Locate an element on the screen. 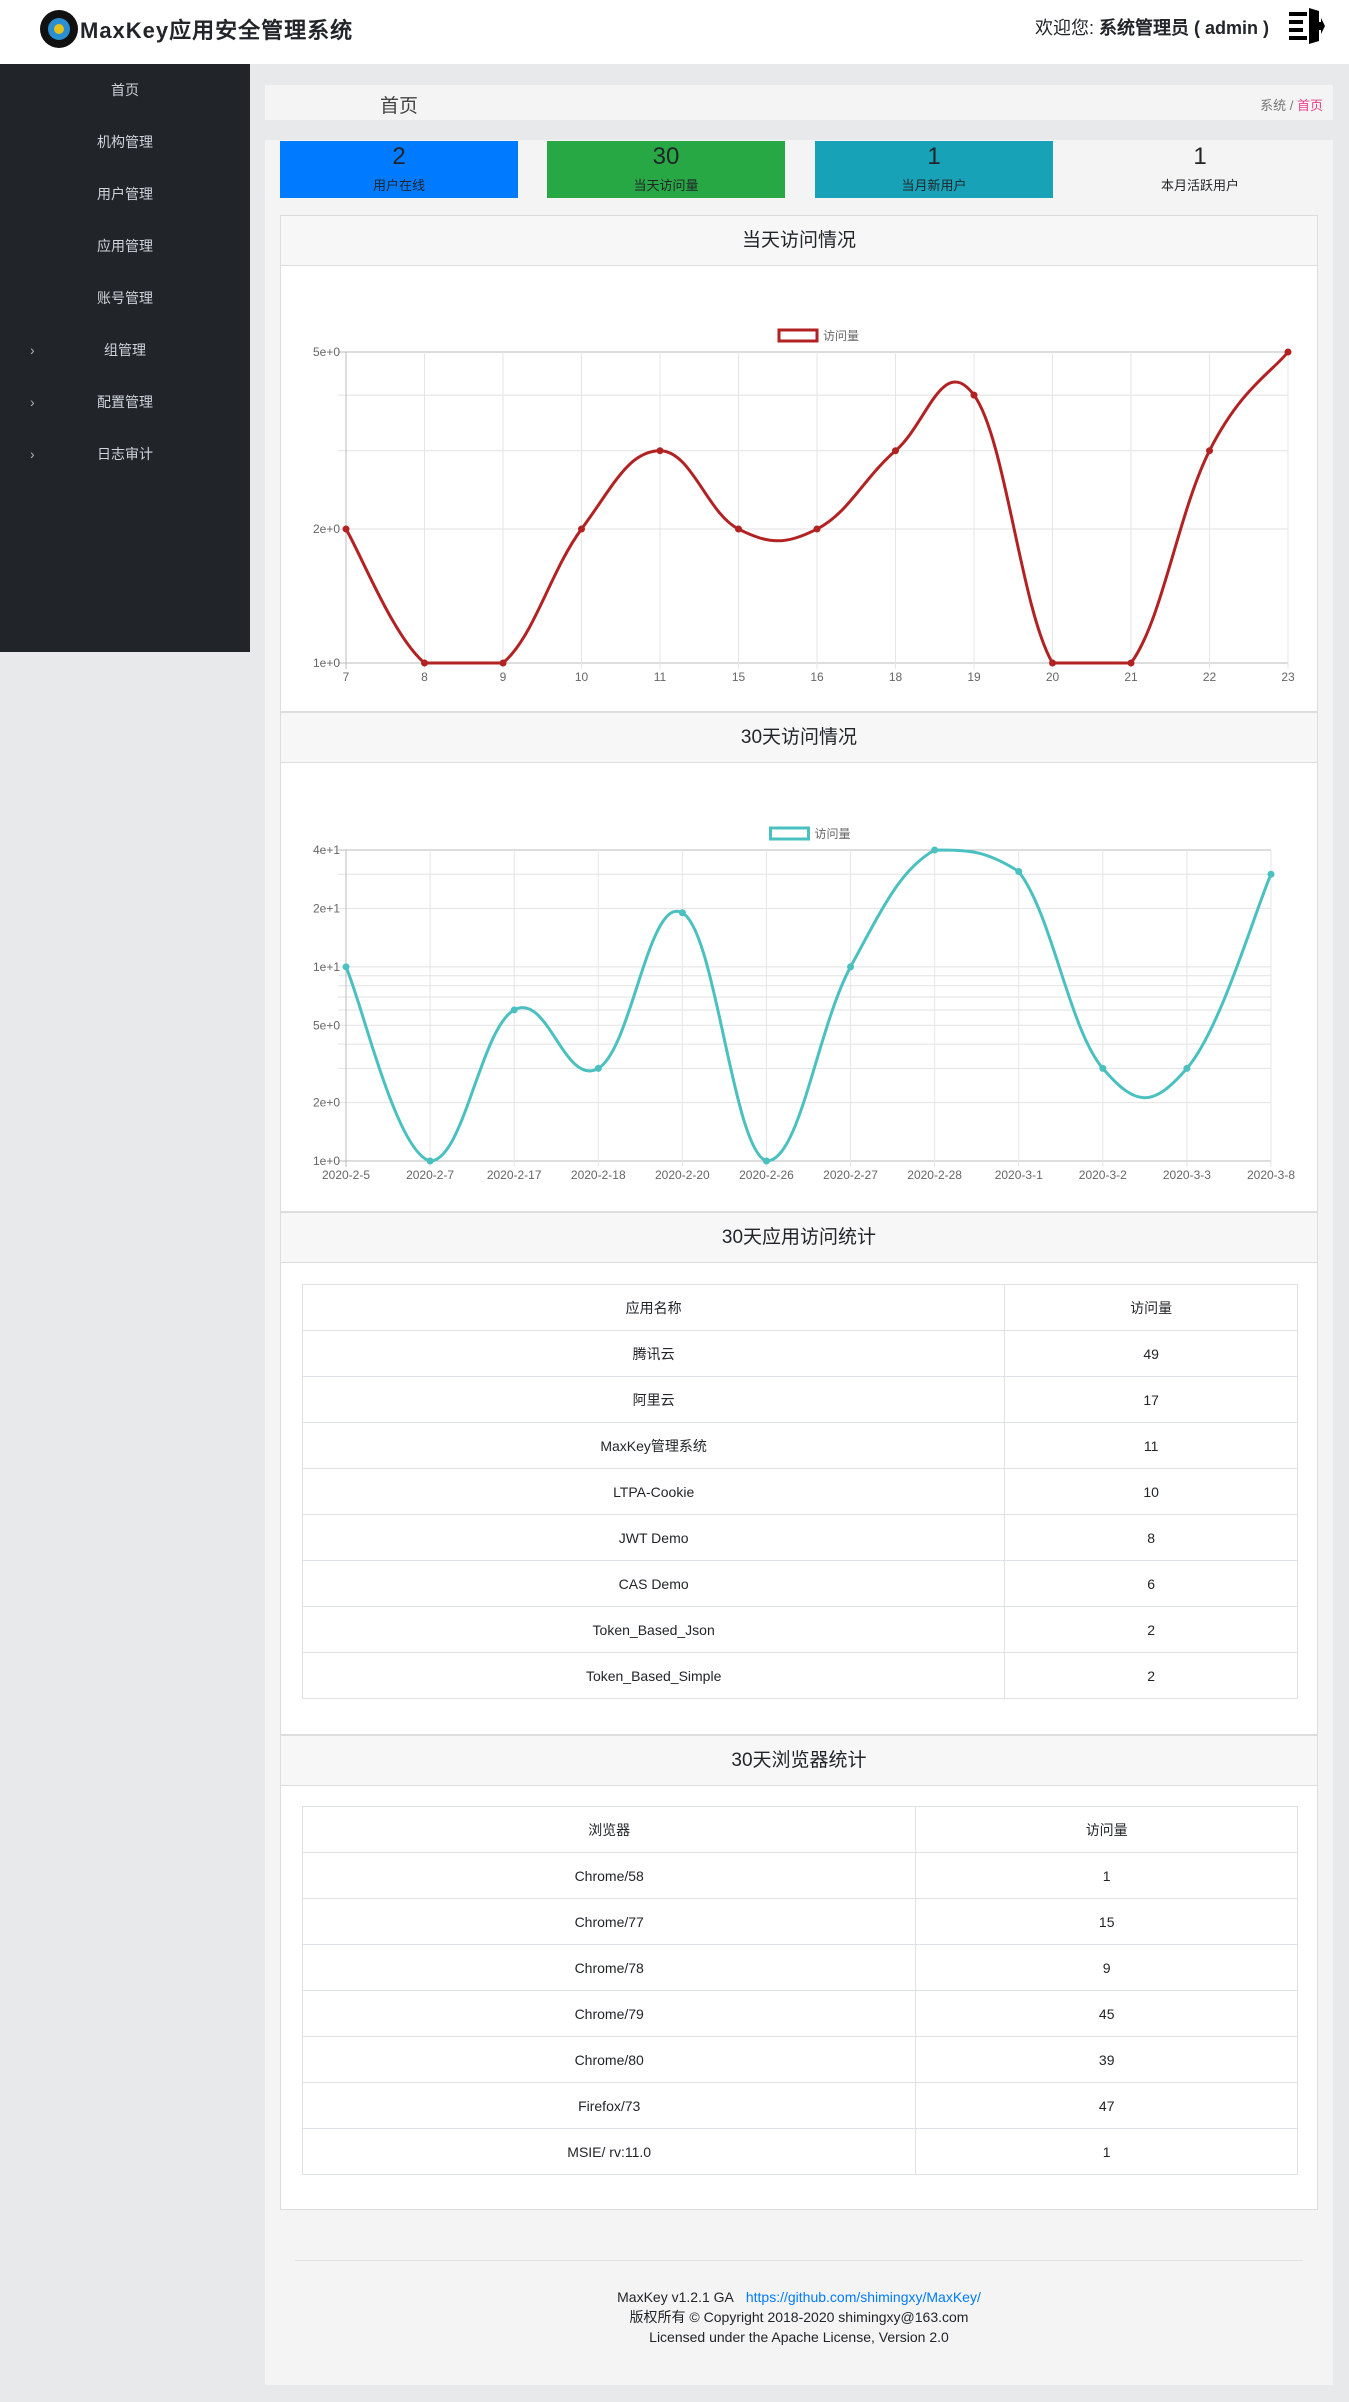 The width and height of the screenshot is (1349, 2402). sidebar-item: › 配置管理 is located at coordinates (125, 402).